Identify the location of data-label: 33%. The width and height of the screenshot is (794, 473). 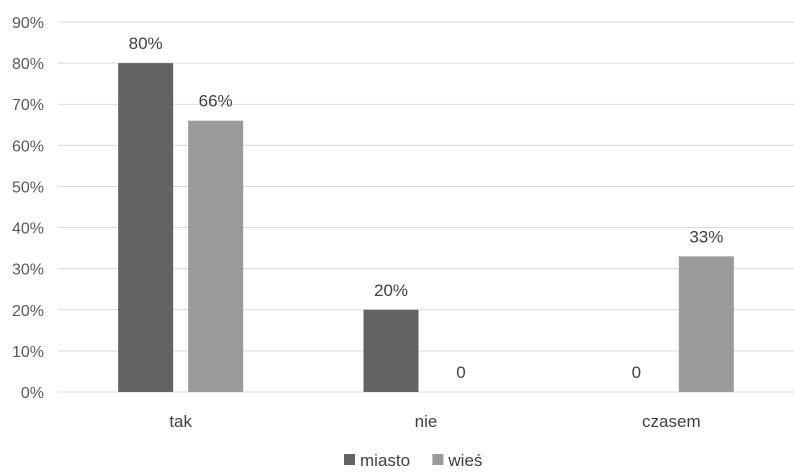
(706, 236).